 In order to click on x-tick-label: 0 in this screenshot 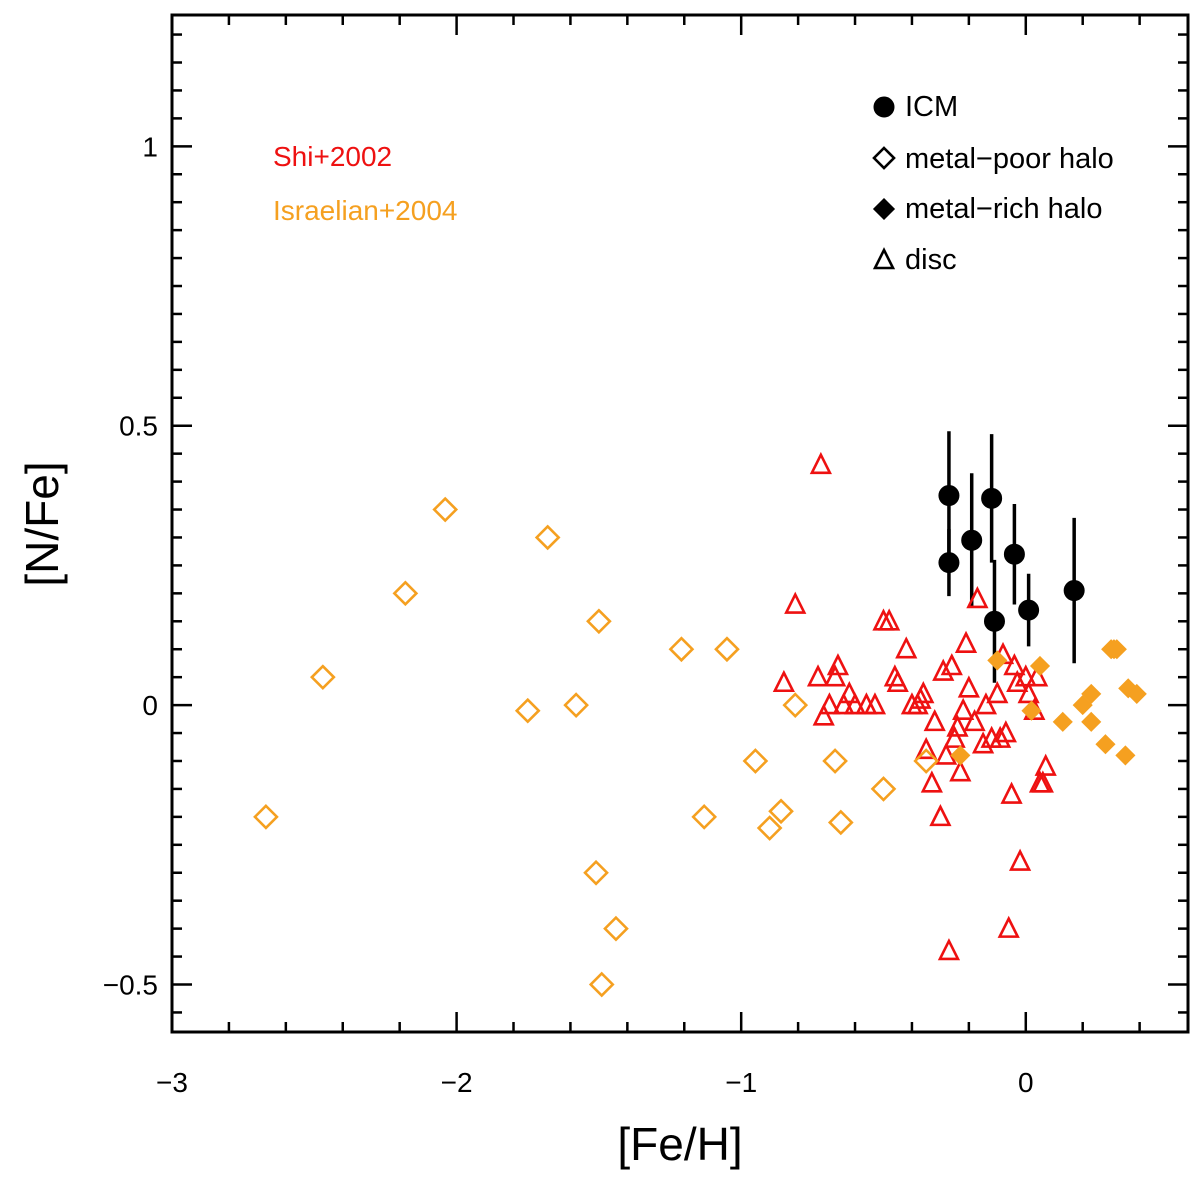, I will do `click(1026, 1082)`.